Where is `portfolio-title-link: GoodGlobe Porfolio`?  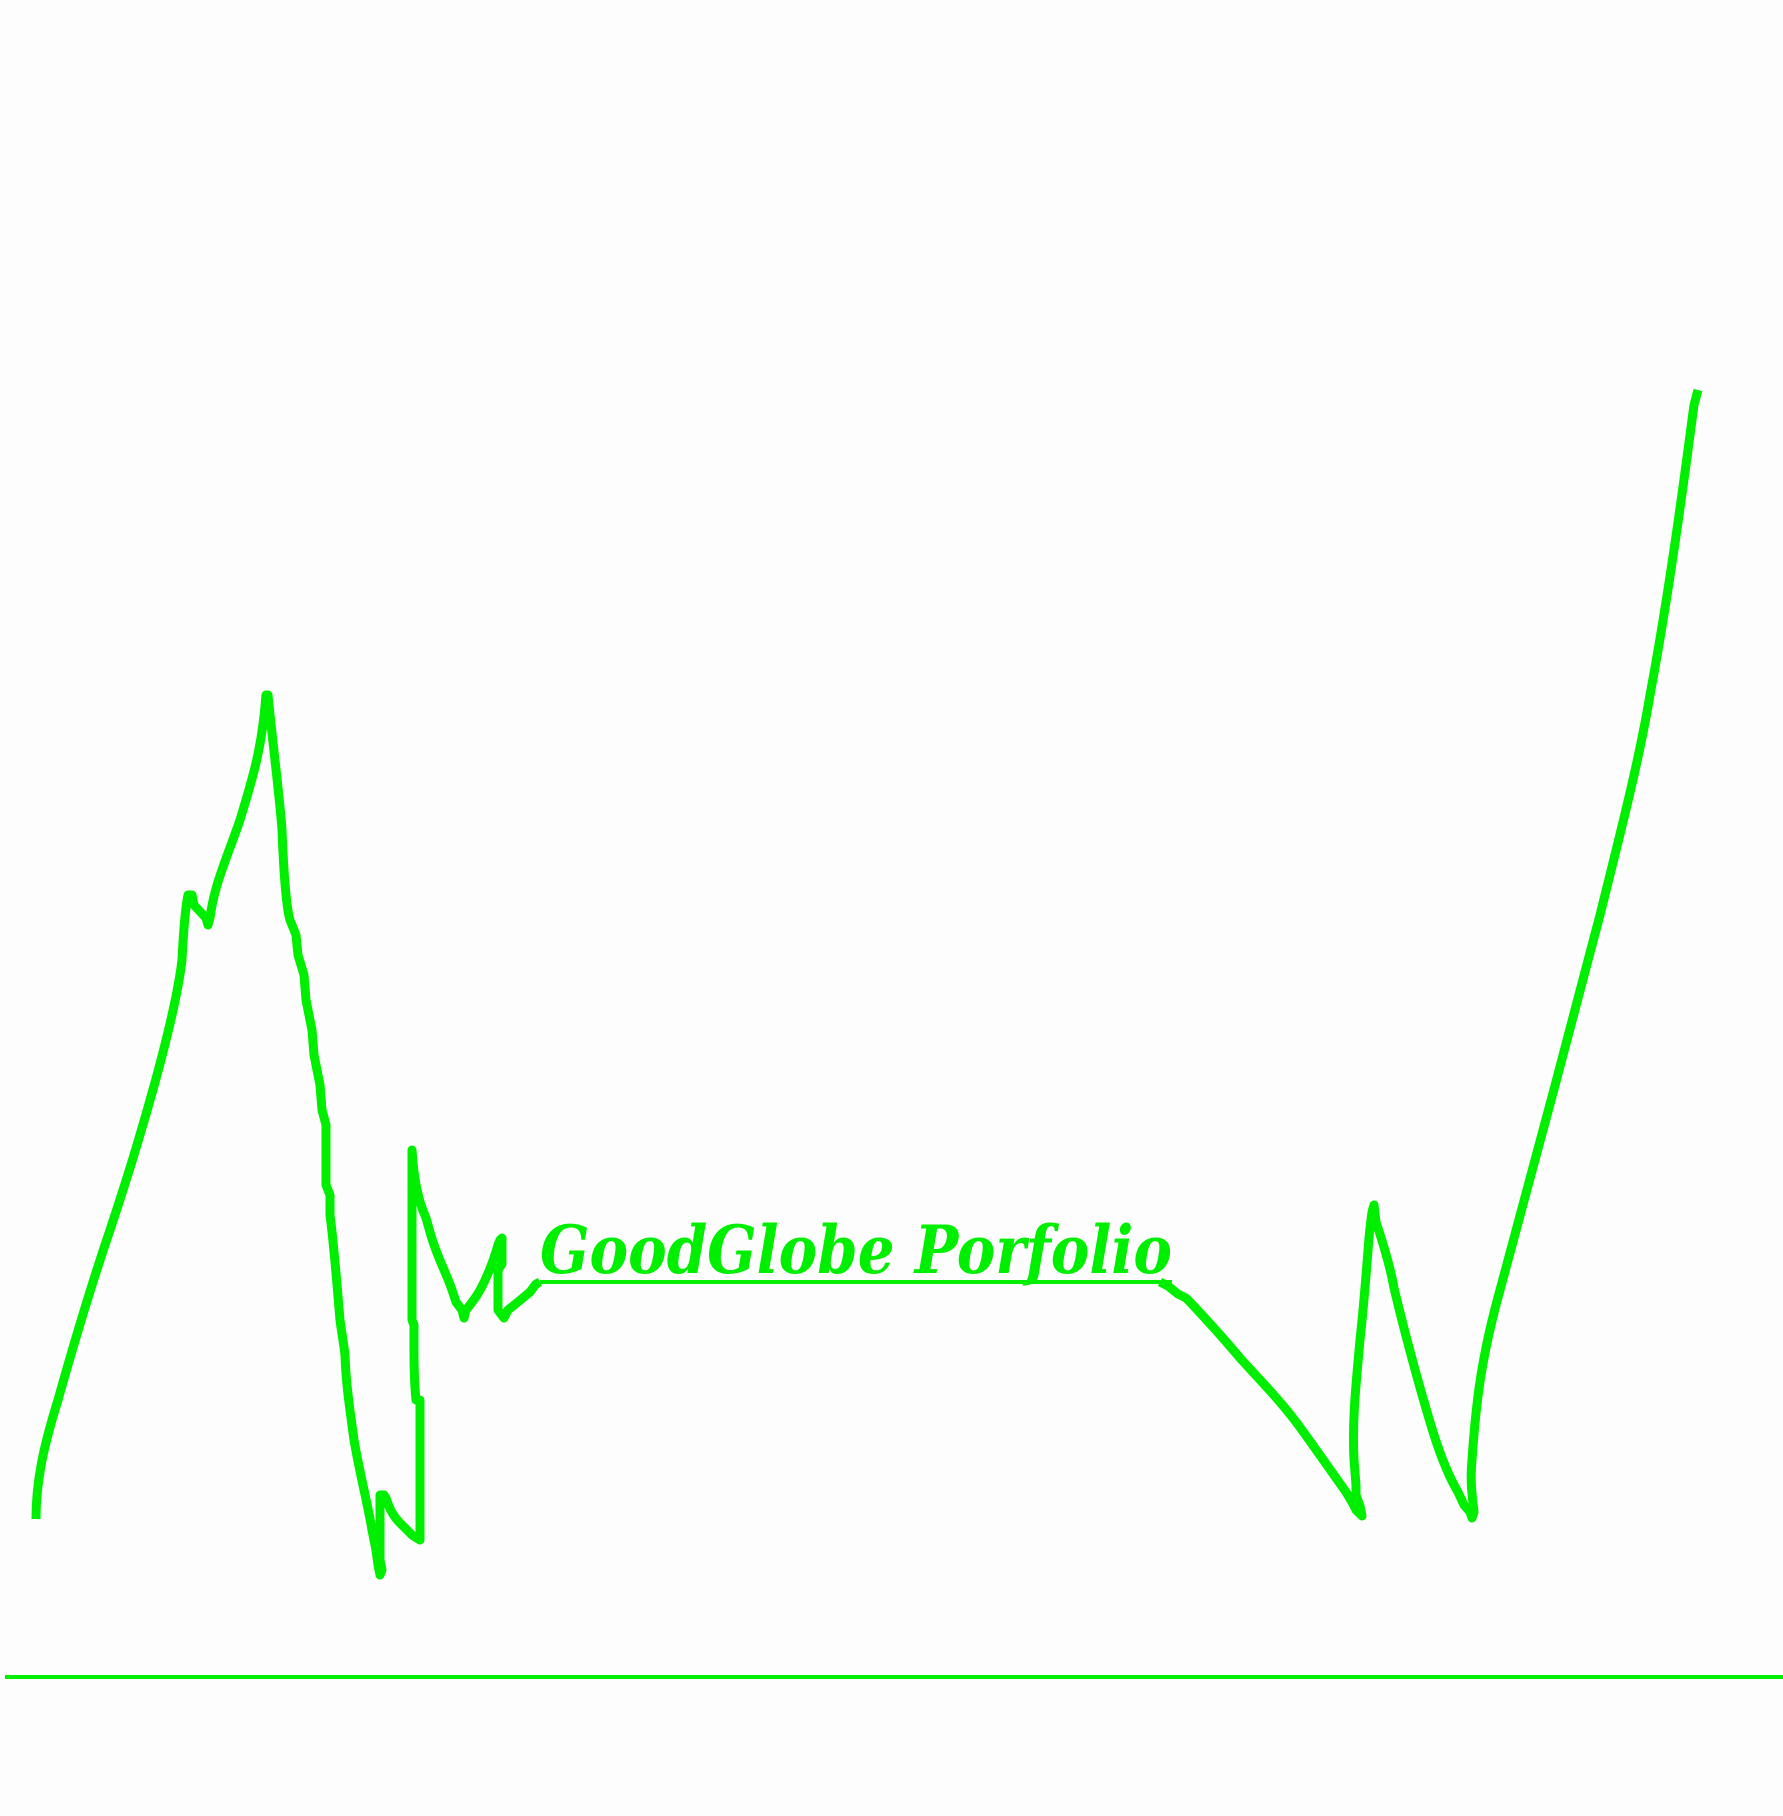 portfolio-title-link: GoodGlobe Porfolio is located at coordinates (856, 1250).